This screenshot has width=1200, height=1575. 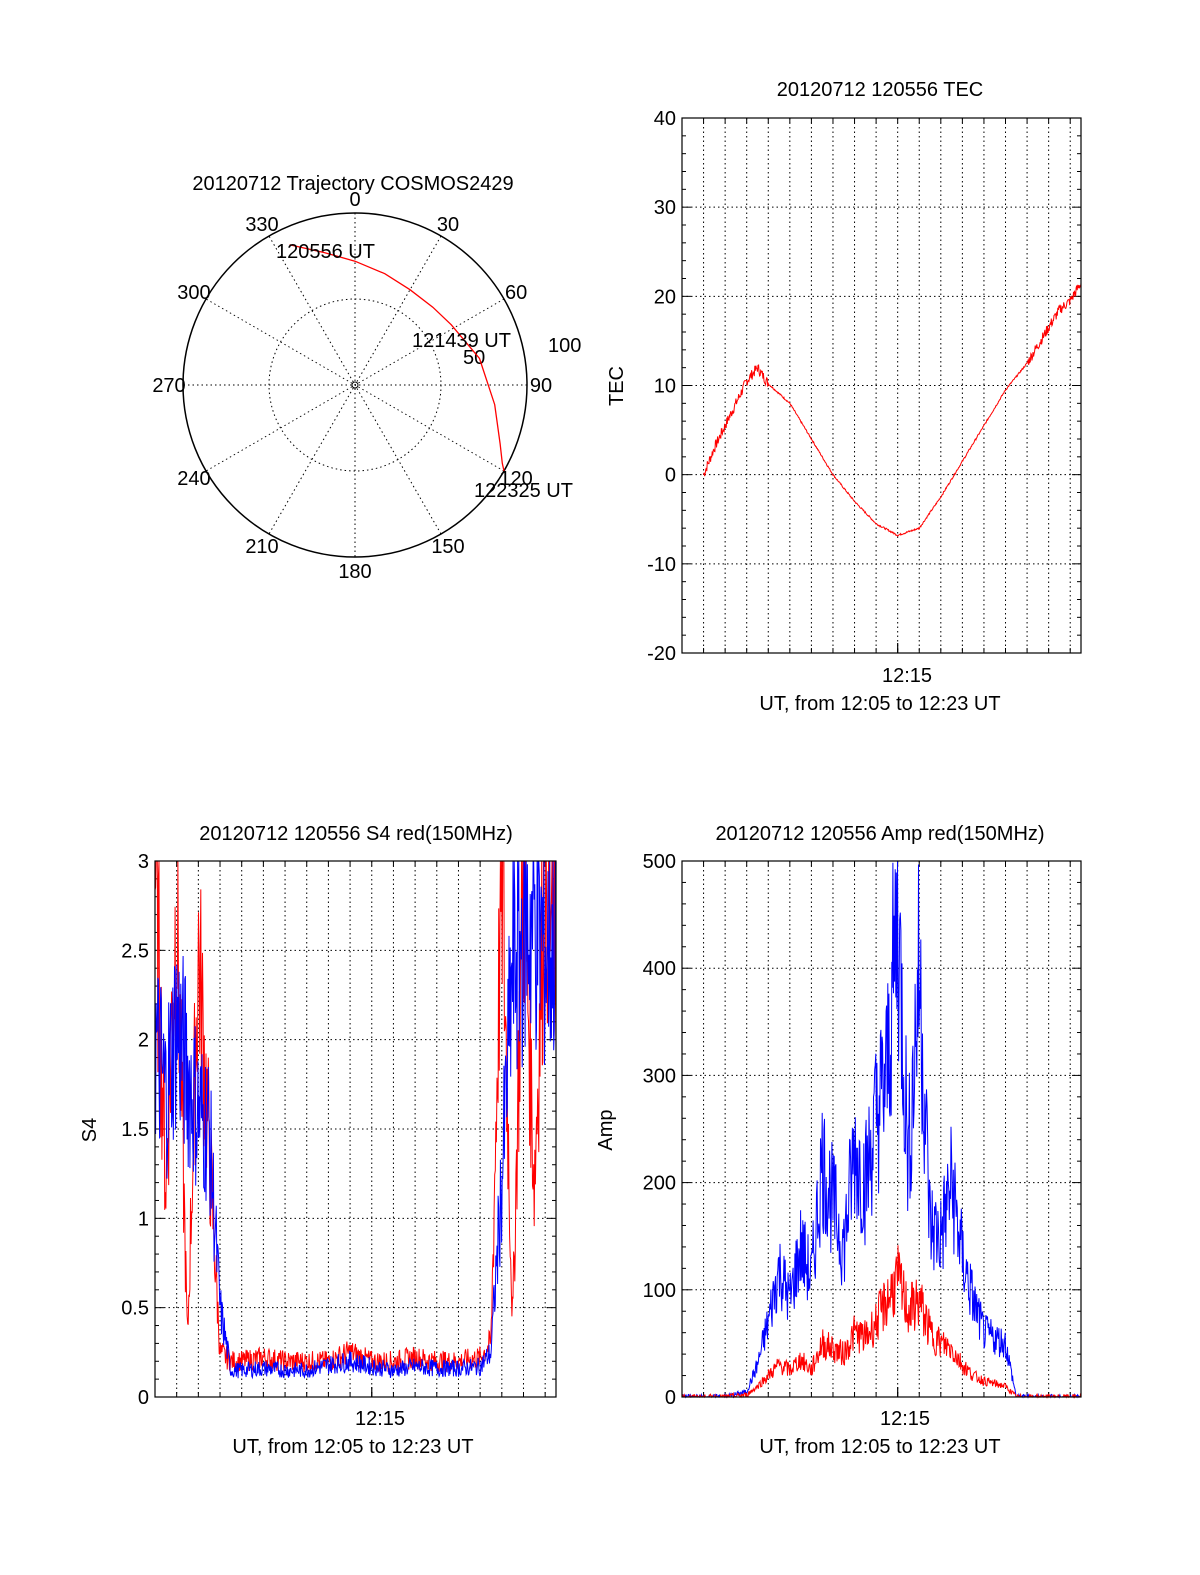 What do you see at coordinates (541, 386) in the screenshot?
I see `azimuth-label-90: 90` at bounding box center [541, 386].